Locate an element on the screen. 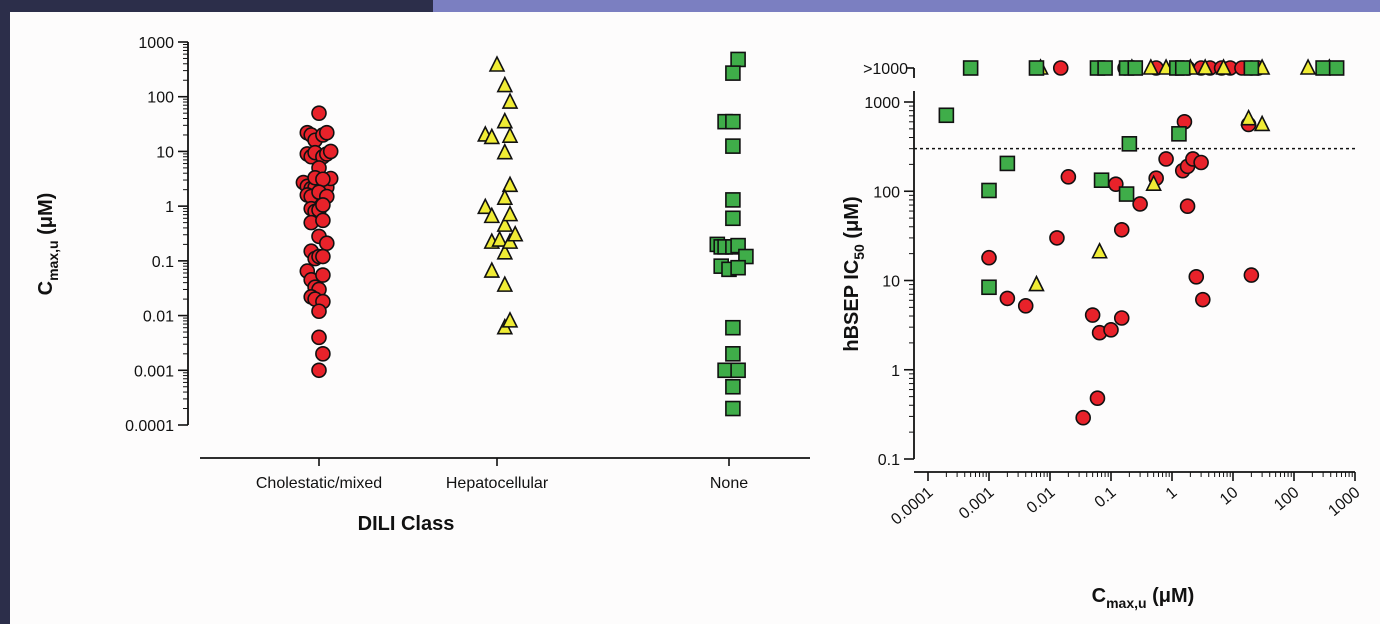 The image size is (1380, 624). bsep-x-tick-label: 10 is located at coordinates (1229, 496).